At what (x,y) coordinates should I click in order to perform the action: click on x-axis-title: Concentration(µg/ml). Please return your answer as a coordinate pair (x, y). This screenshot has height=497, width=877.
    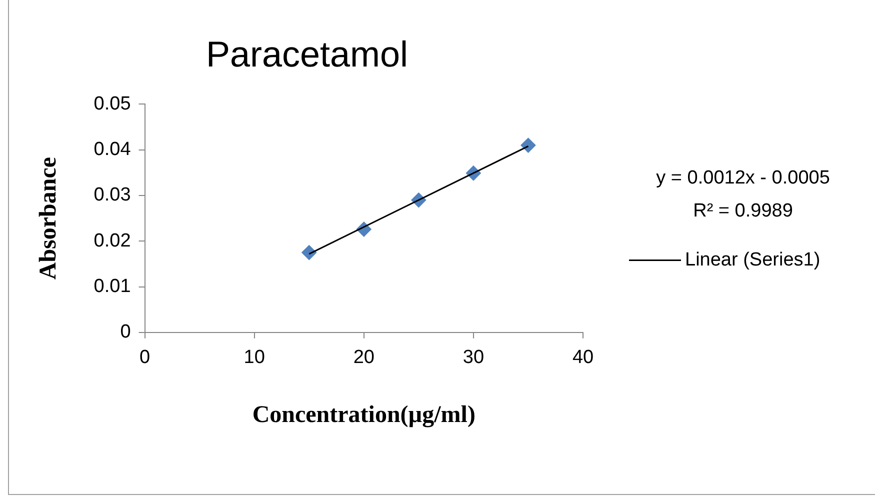
    Looking at the image, I should click on (364, 415).